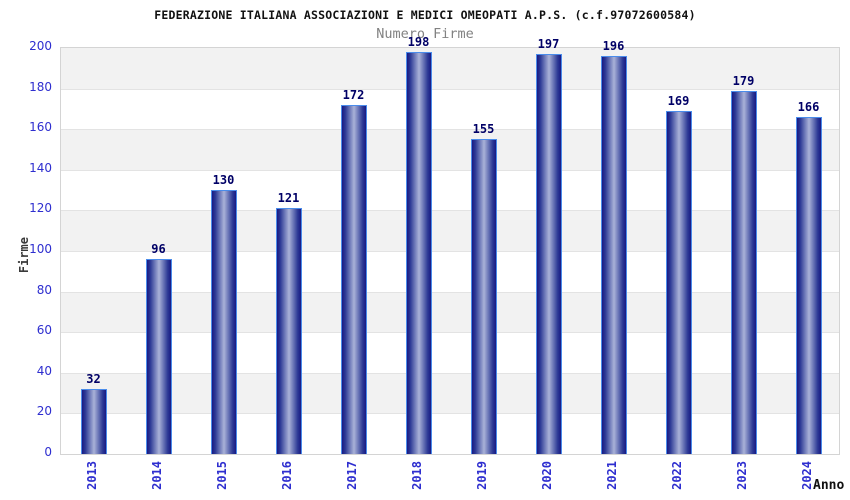 This screenshot has height=500, width=850. What do you see at coordinates (353, 94) in the screenshot?
I see `bar-value-label: 172` at bounding box center [353, 94].